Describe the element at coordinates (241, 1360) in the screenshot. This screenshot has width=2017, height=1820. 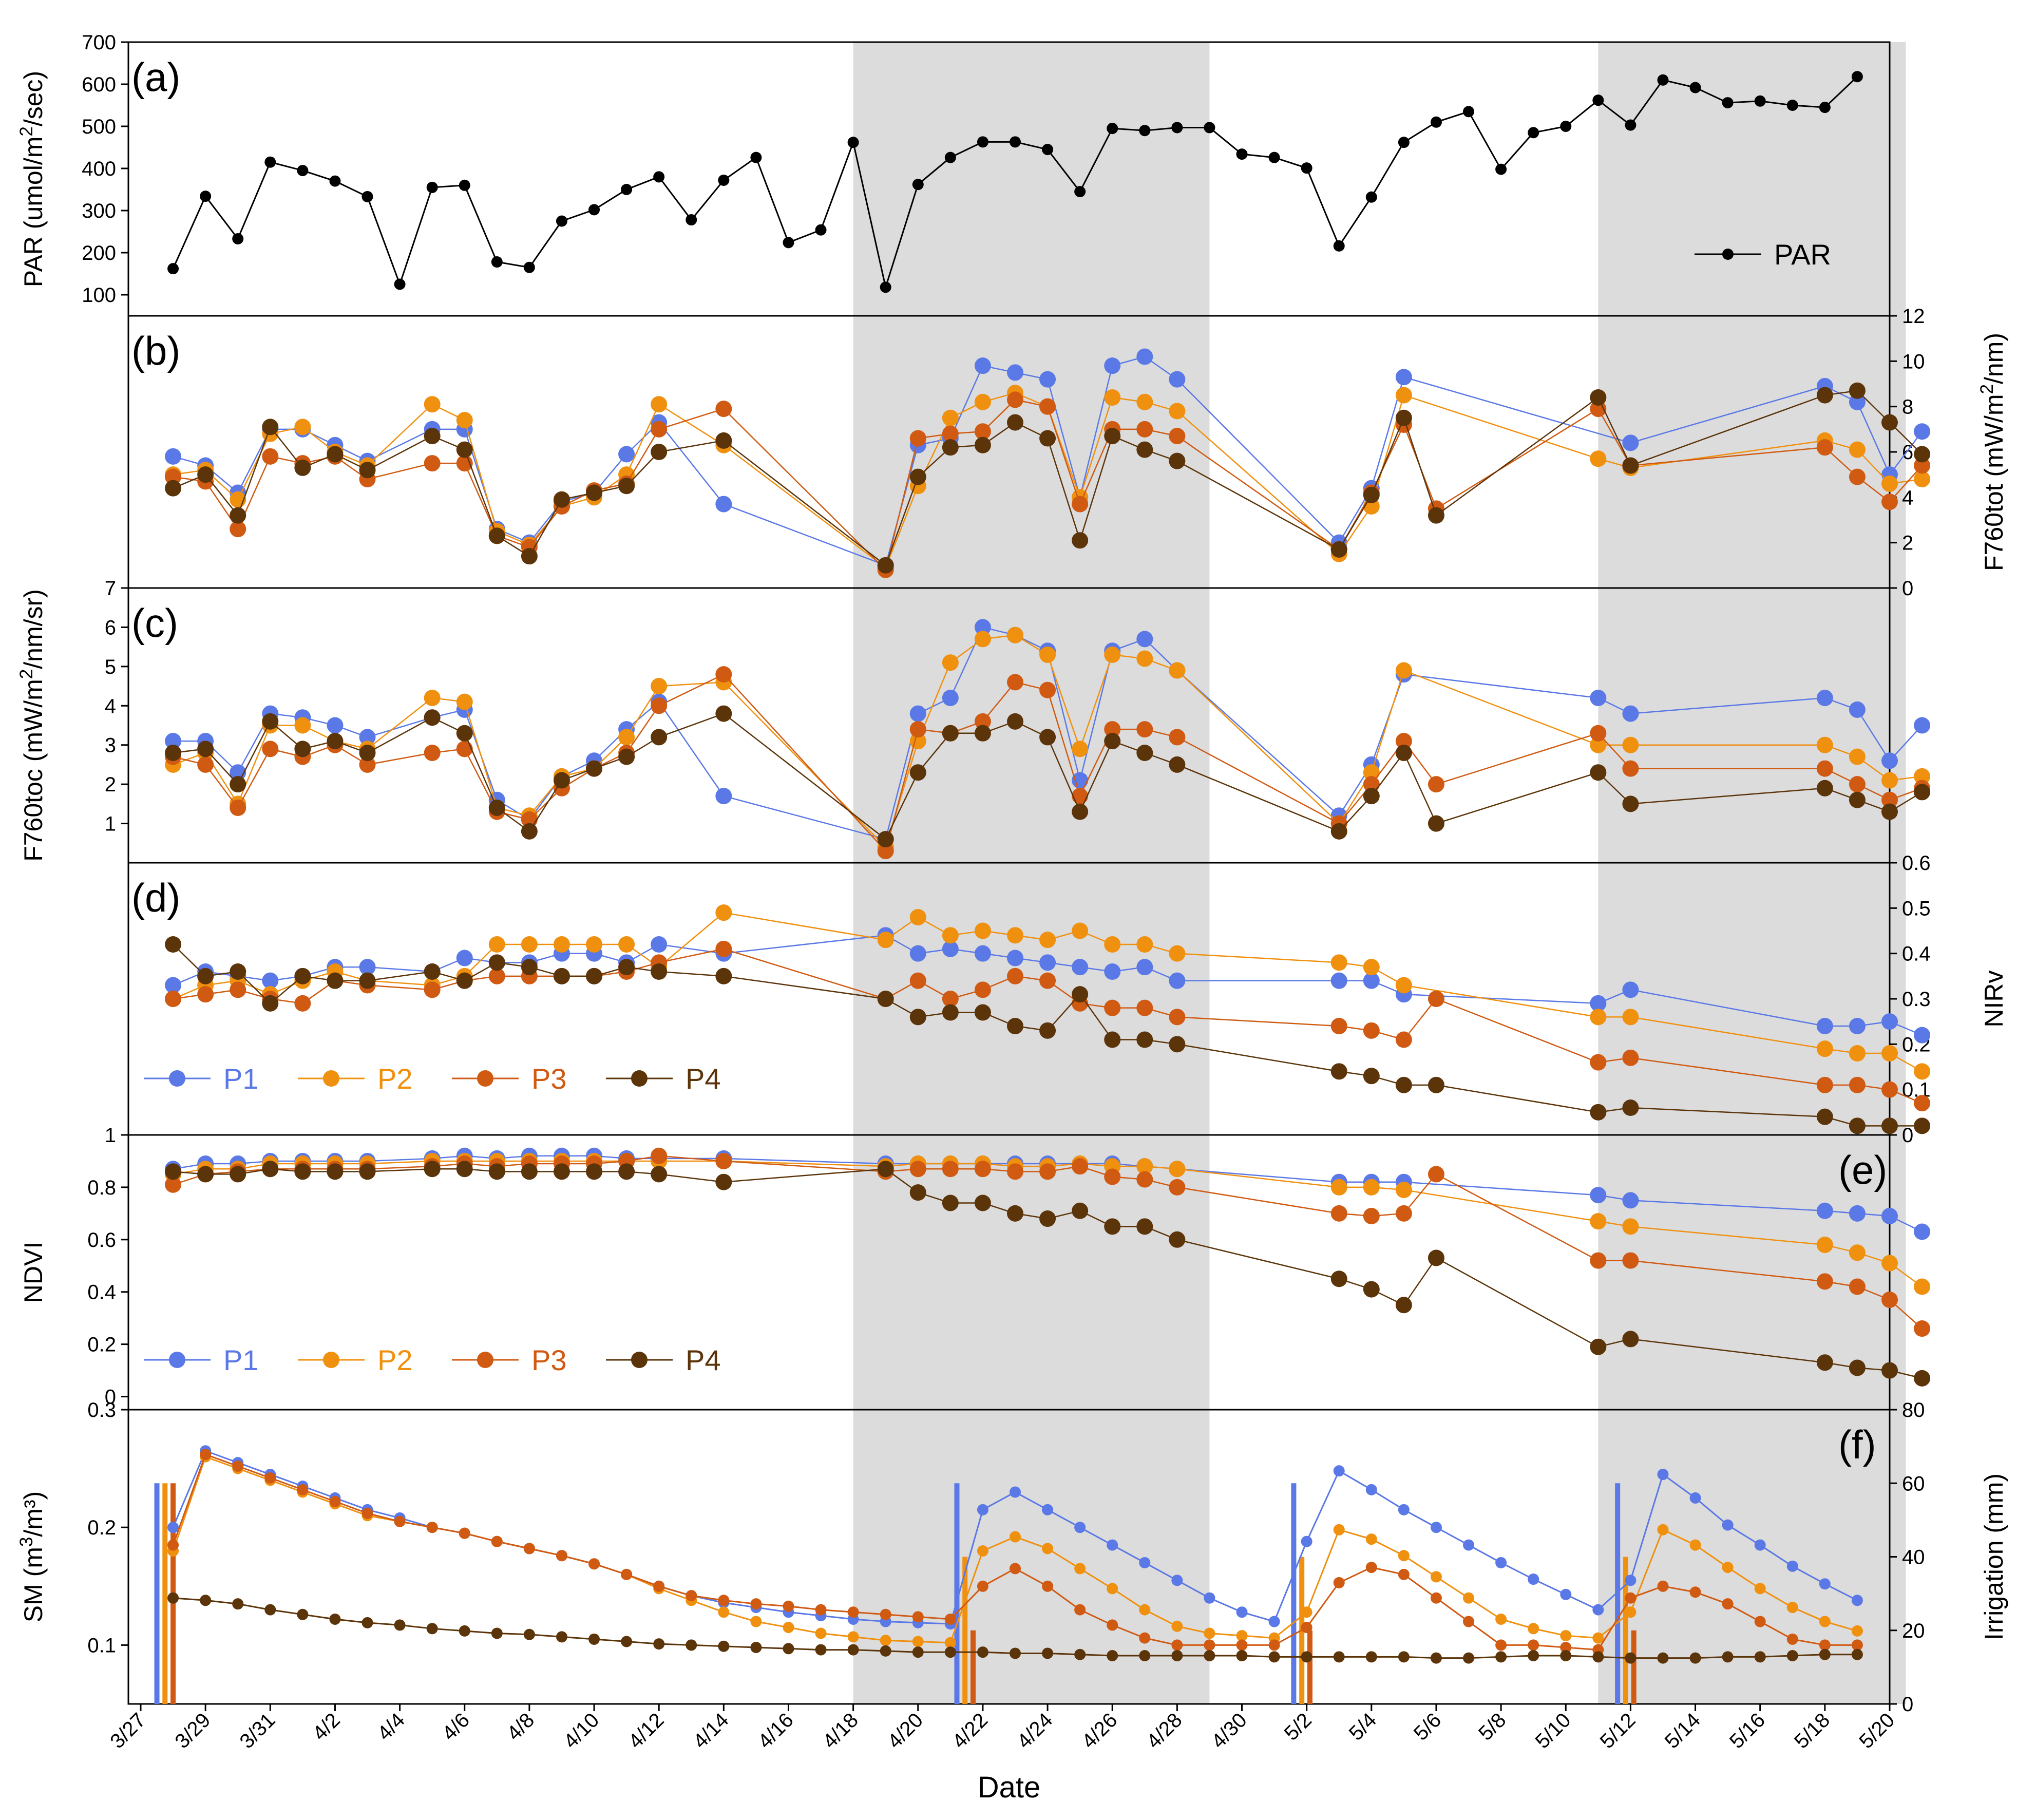
I see `legend-label: P1` at that location.